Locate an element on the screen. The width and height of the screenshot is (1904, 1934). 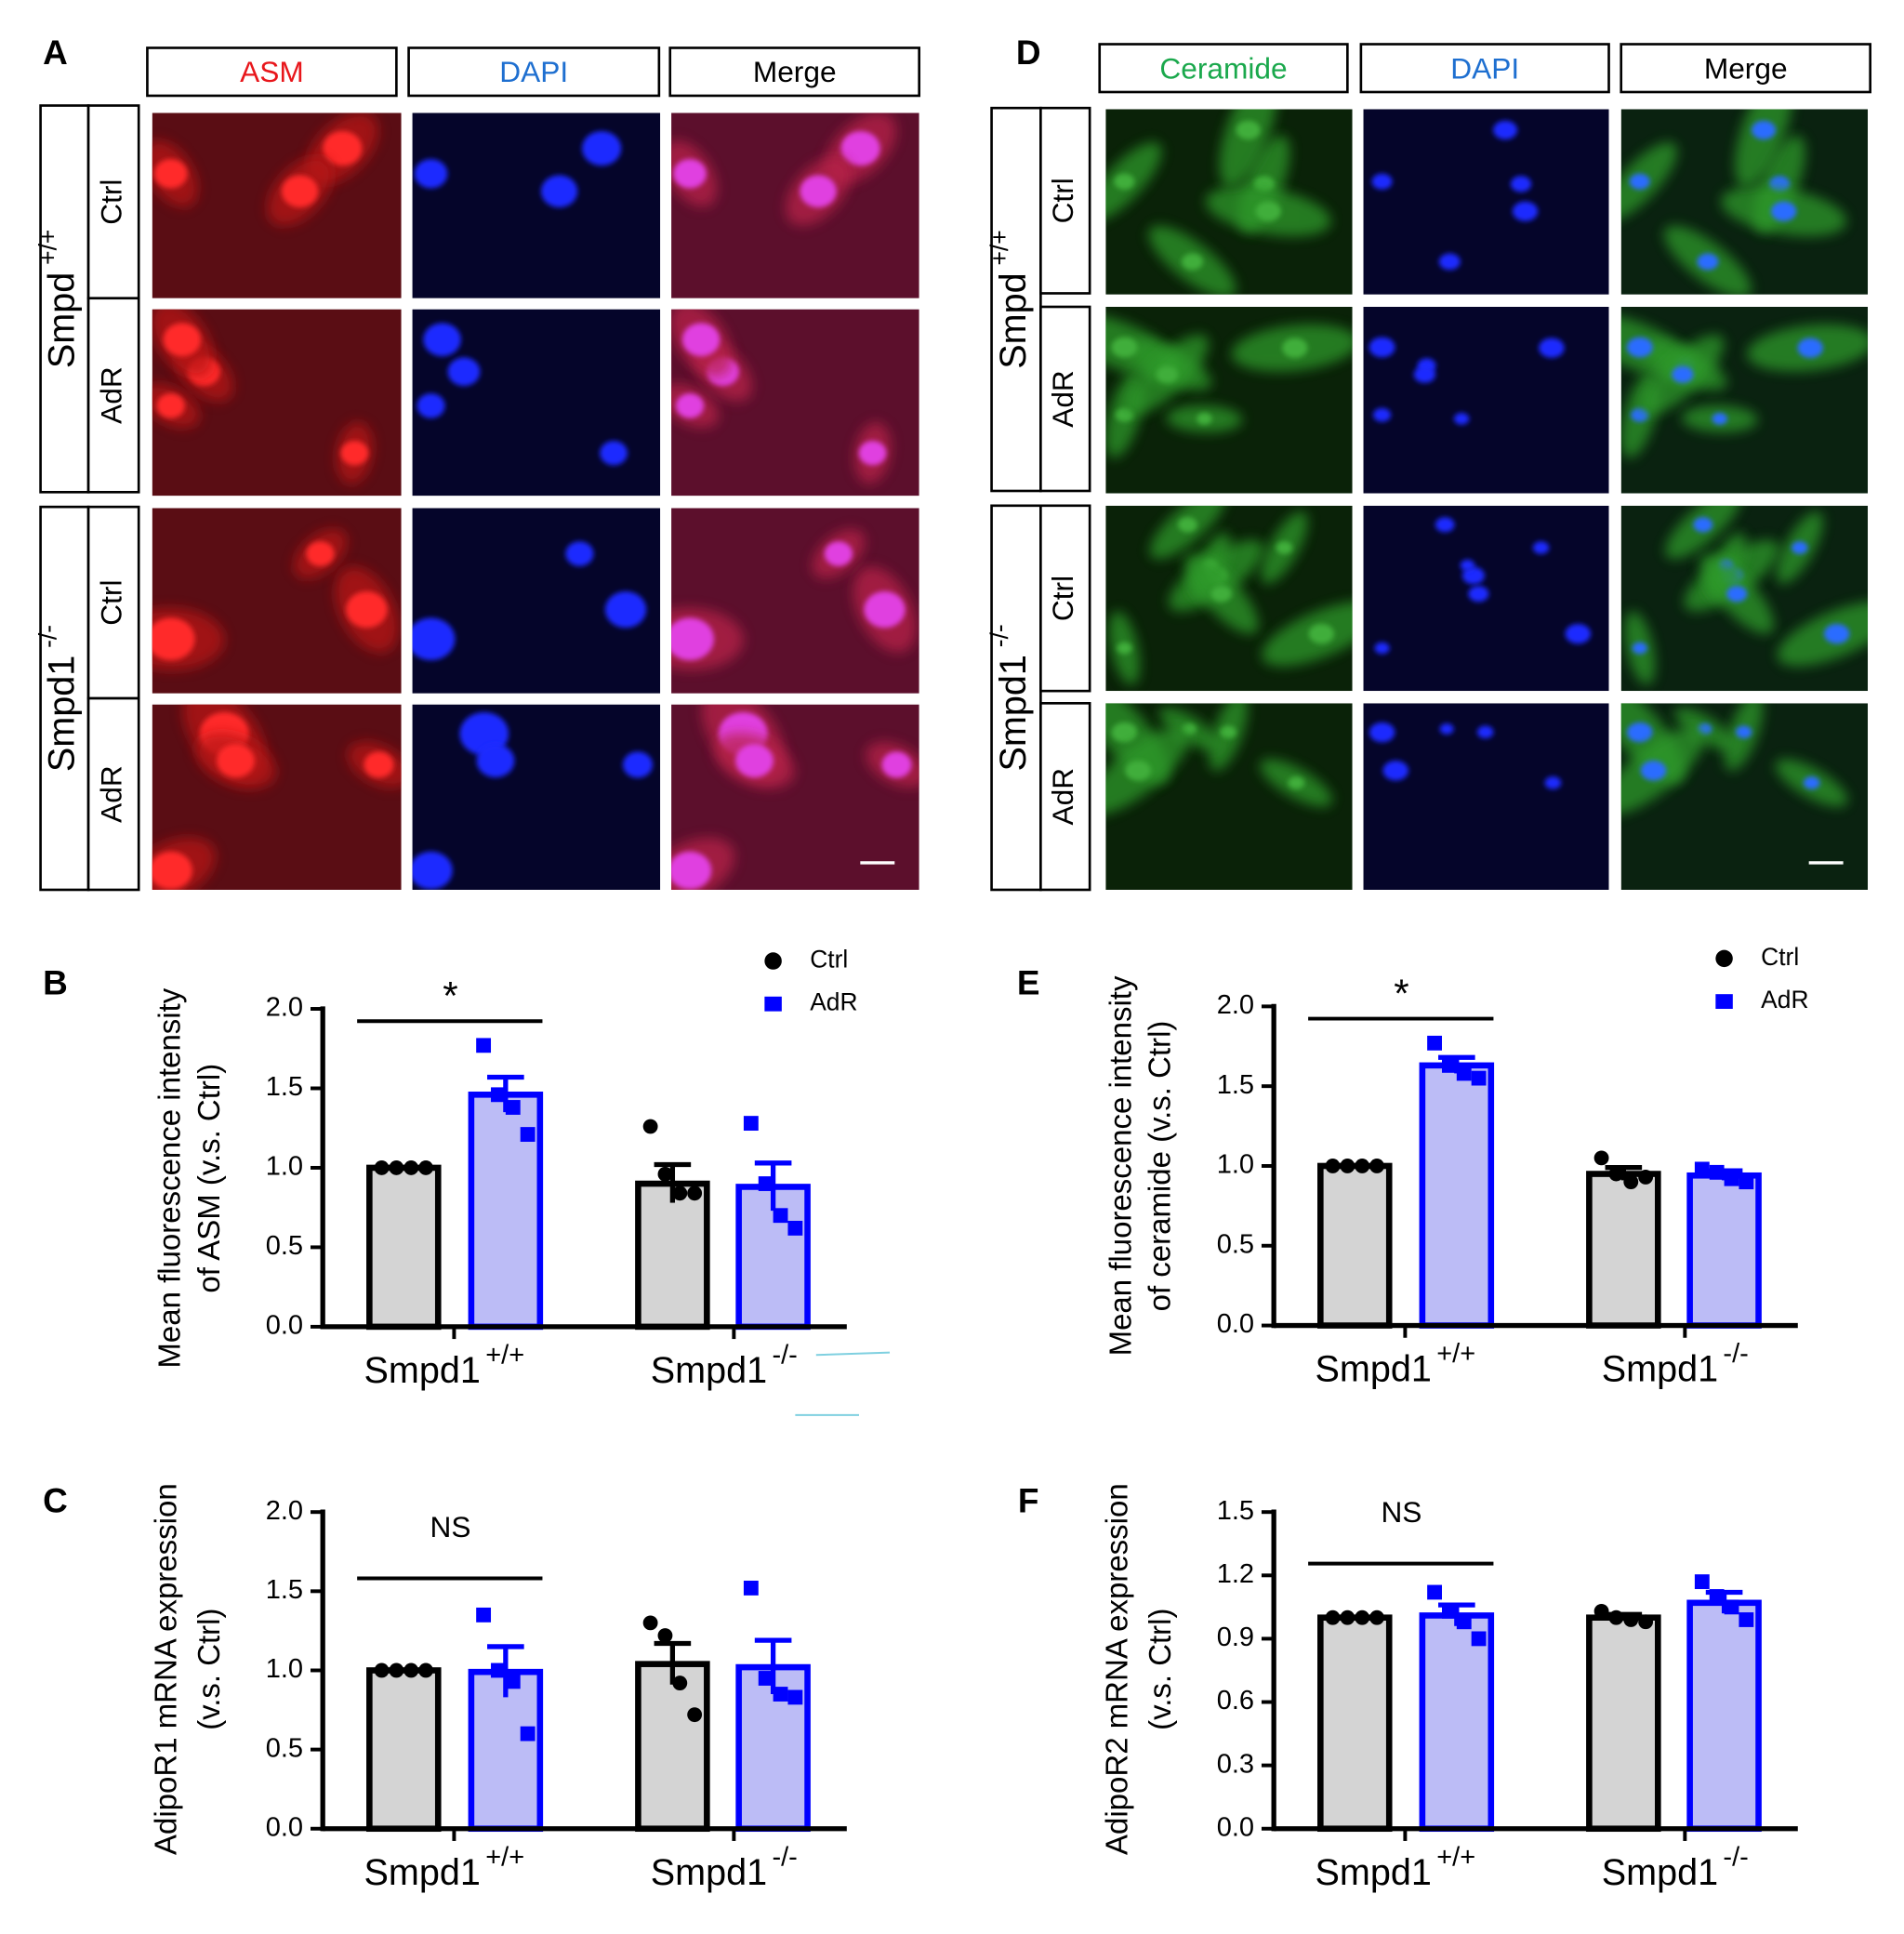
y-axis-label: AdipoR1 mRNA expression is located at coordinates (166, 1669).